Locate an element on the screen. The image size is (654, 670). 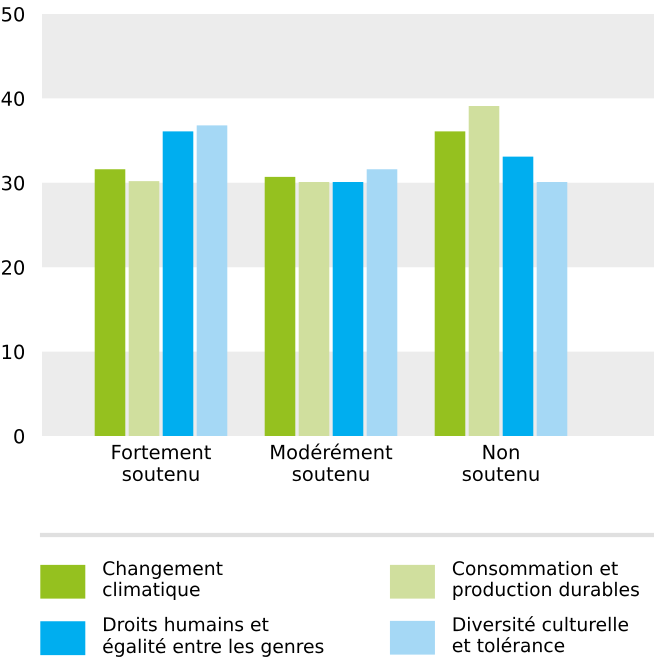
legend-label: Droits humains et égalité entre les genres is located at coordinates (213, 636).